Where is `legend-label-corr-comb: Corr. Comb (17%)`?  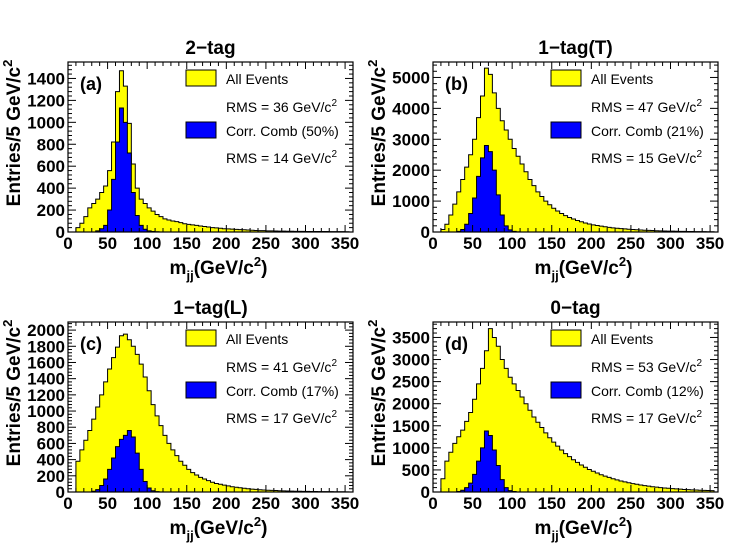 legend-label-corr-comb: Corr. Comb (17%) is located at coordinates (282, 391).